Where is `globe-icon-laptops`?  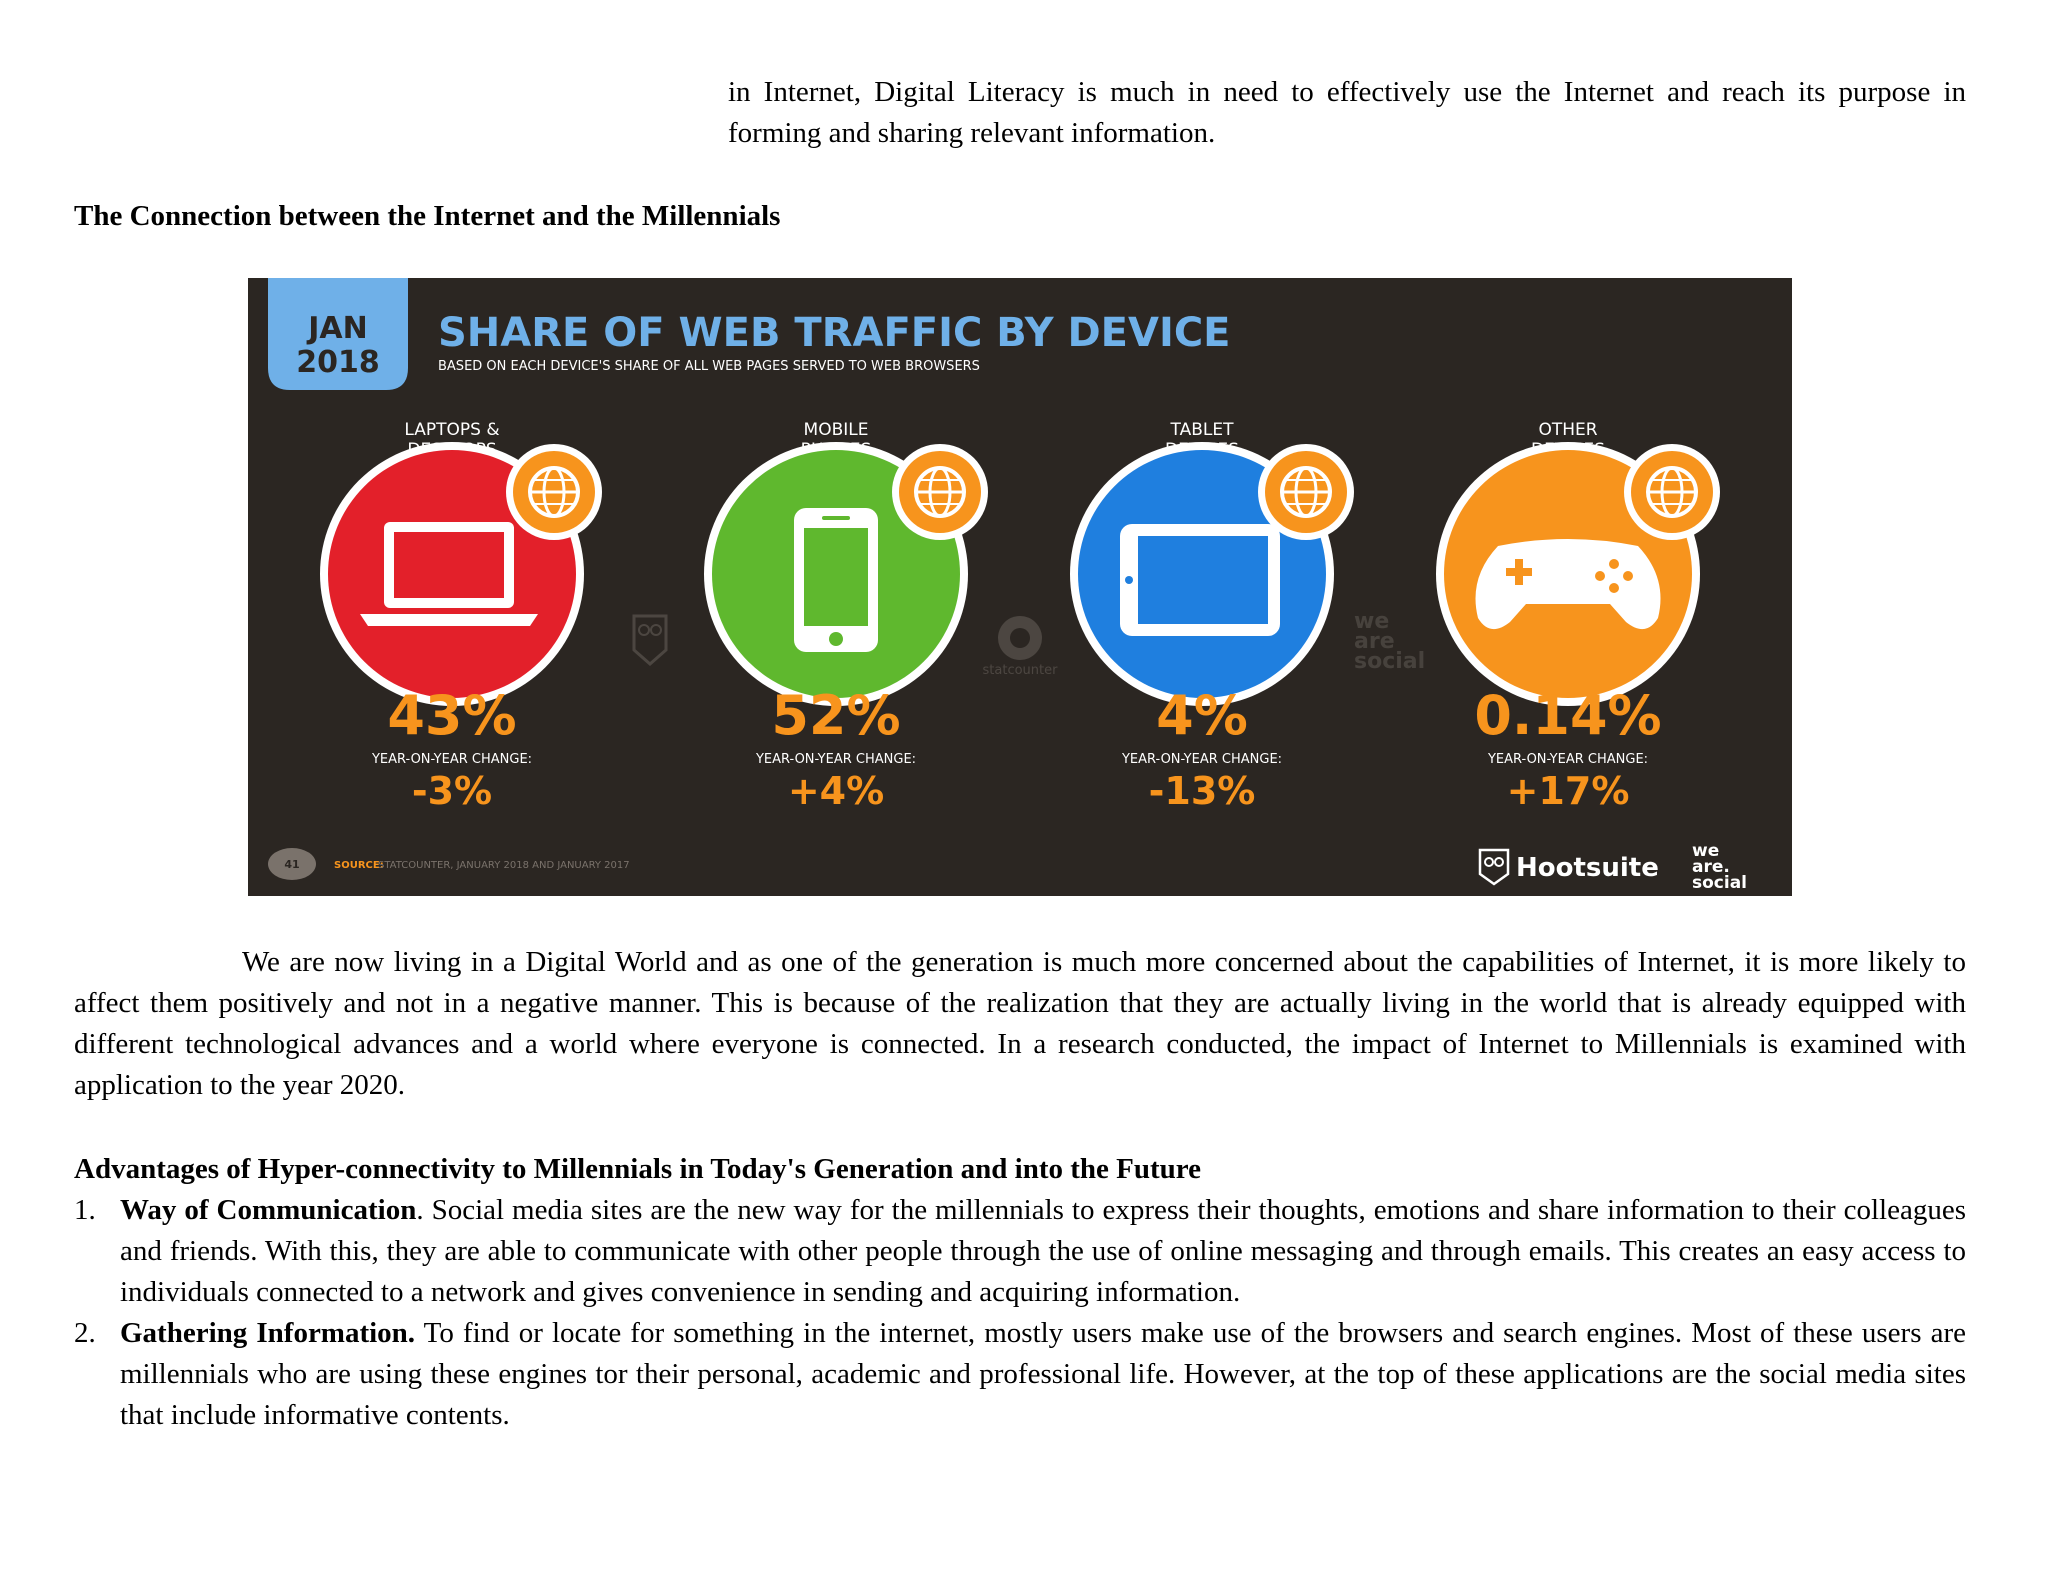
globe-icon-laptops is located at coordinates (554, 492).